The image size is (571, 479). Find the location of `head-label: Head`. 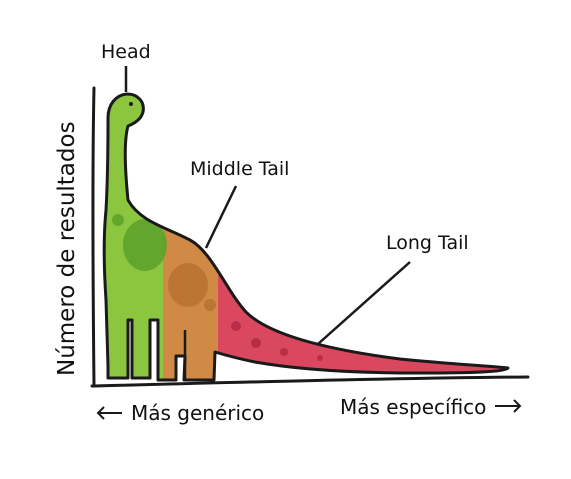

head-label: Head is located at coordinates (126, 52).